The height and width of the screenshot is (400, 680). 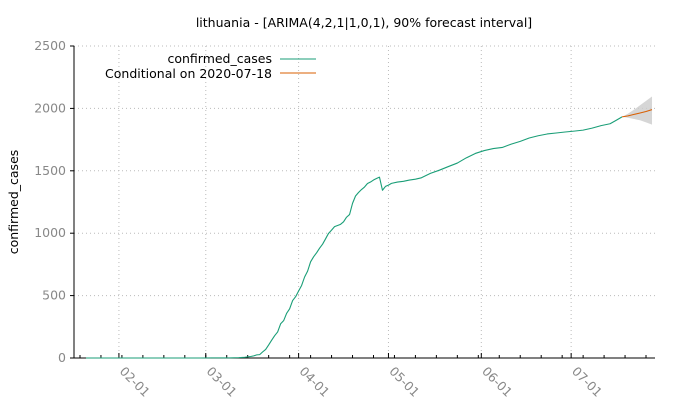 What do you see at coordinates (135, 382) in the screenshot?
I see `x-tick-label: 02-01` at bounding box center [135, 382].